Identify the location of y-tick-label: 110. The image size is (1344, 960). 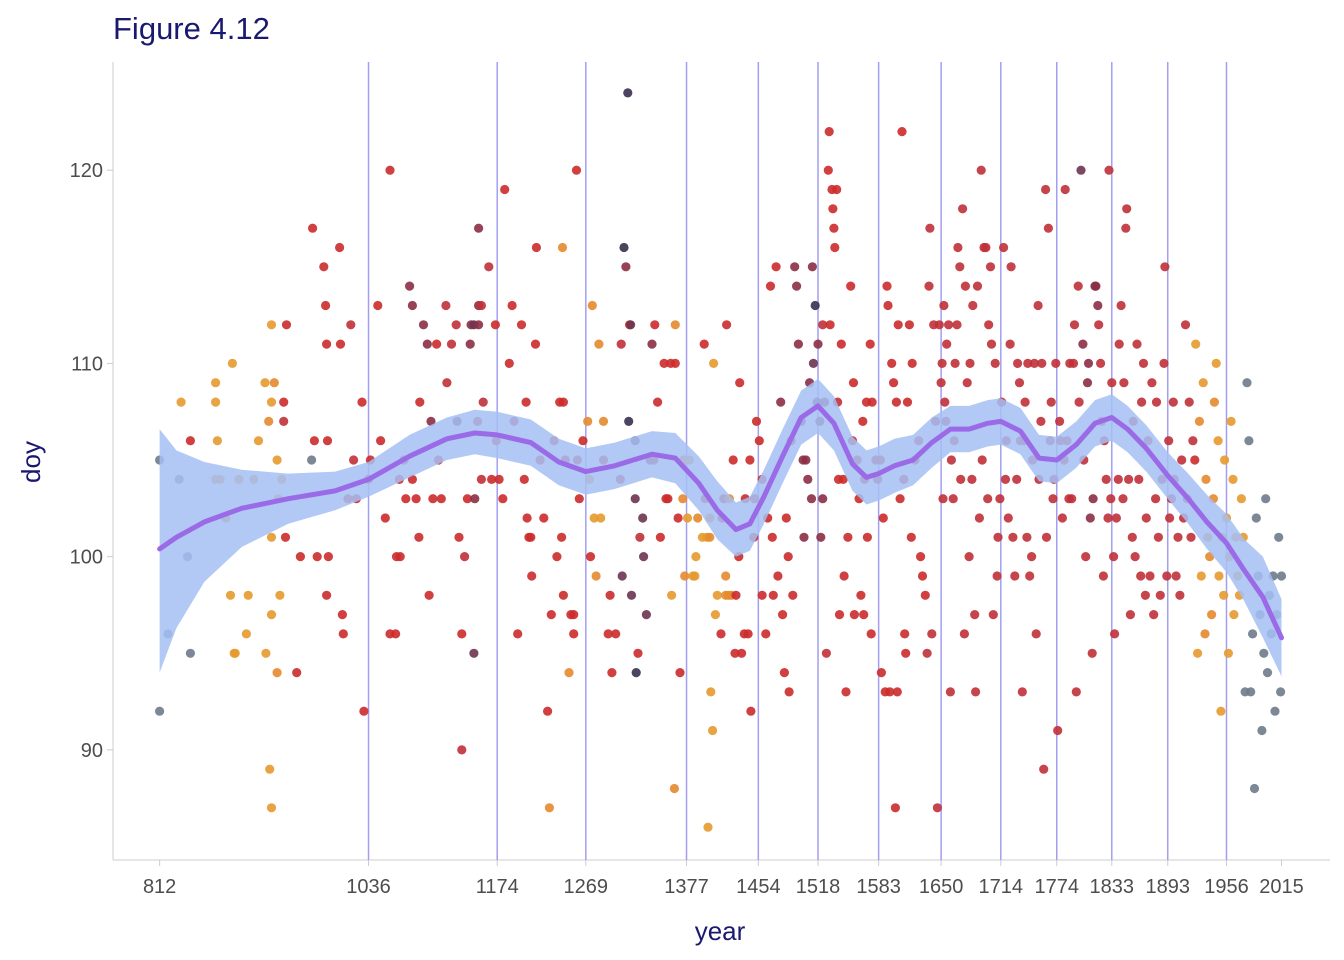
(87, 364).